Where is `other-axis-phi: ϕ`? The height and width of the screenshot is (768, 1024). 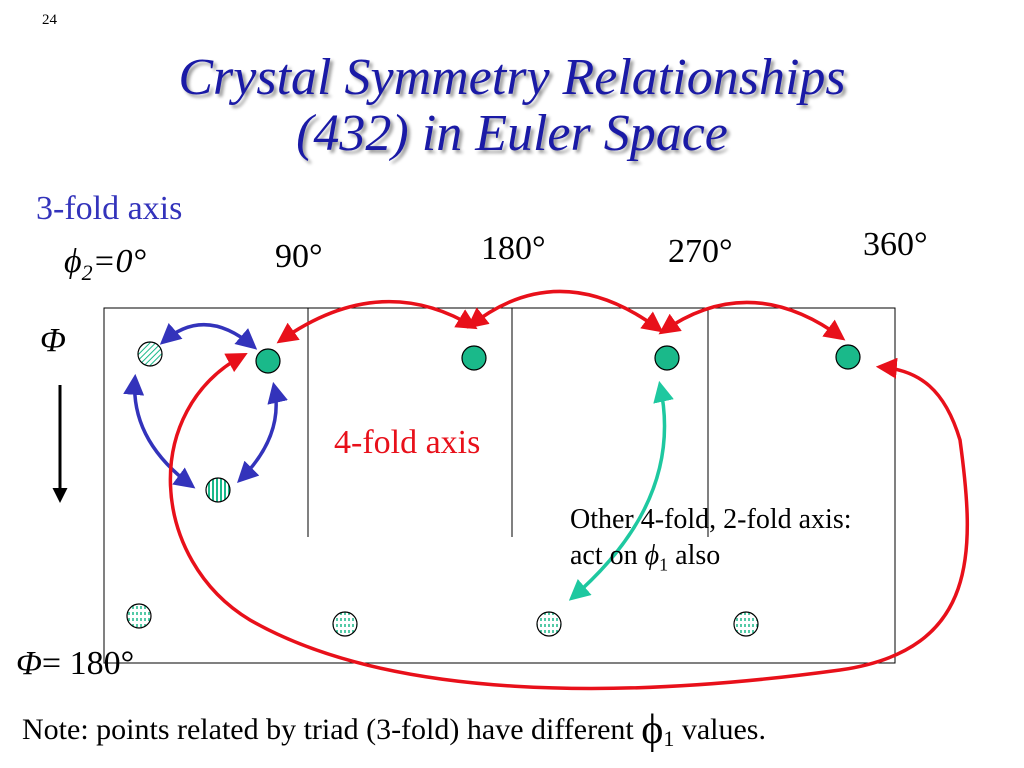 other-axis-phi: ϕ is located at coordinates (652, 555).